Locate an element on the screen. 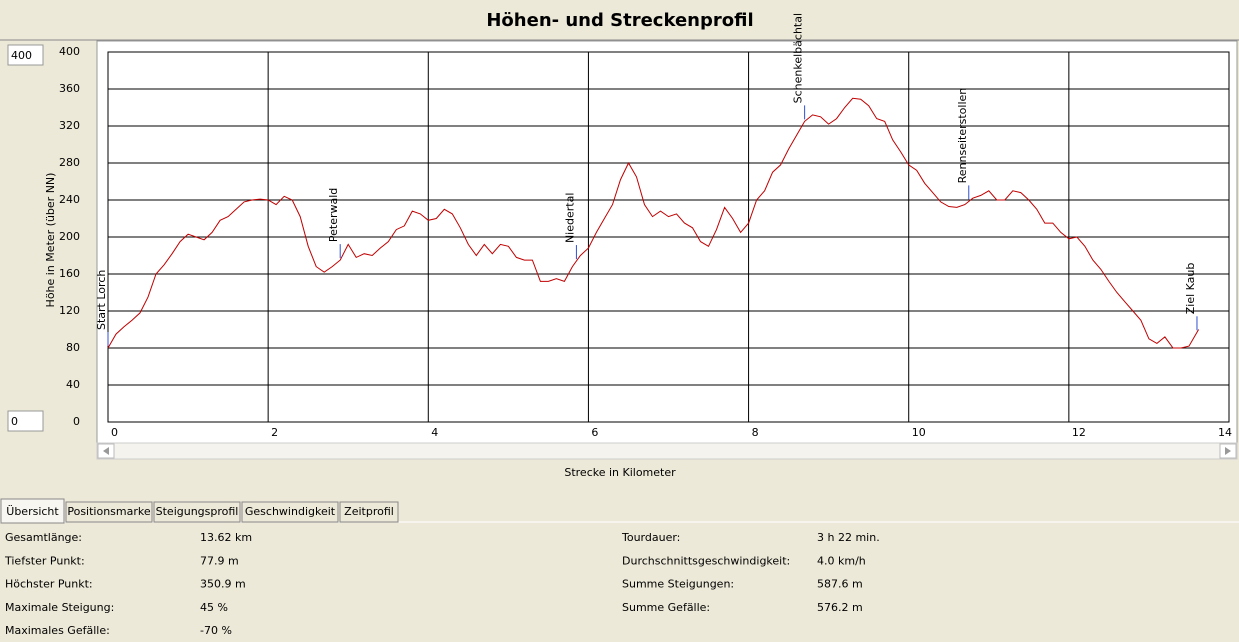 This screenshot has height=642, width=1239. y-tick-label: 0 is located at coordinates (76, 421).